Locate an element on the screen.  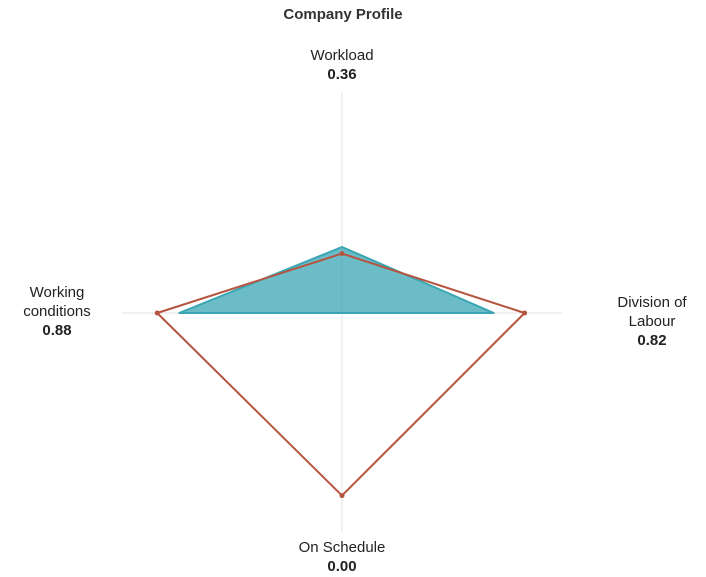
category-name: On Schedule is located at coordinates (342, 547).